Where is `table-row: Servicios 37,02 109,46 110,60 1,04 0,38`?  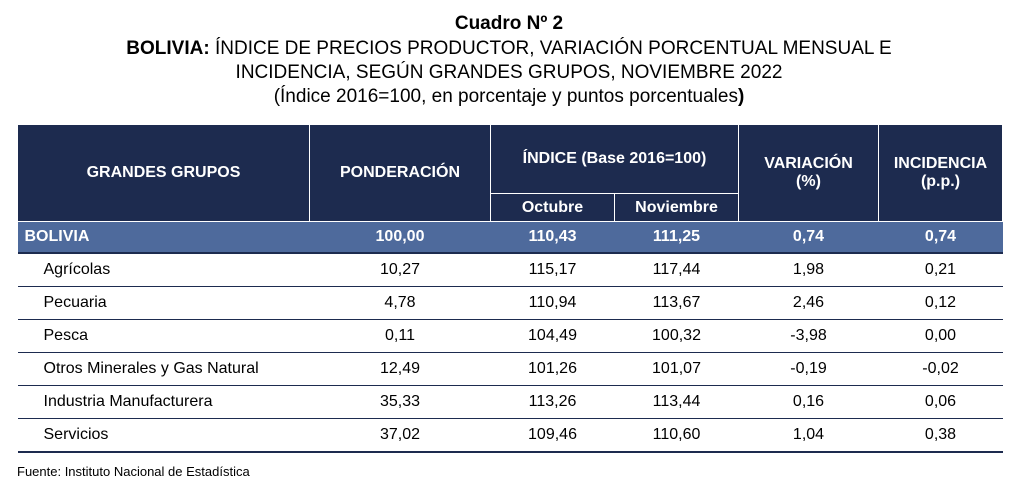 table-row: Servicios 37,02 109,46 110,60 1,04 0,38 is located at coordinates (510, 435).